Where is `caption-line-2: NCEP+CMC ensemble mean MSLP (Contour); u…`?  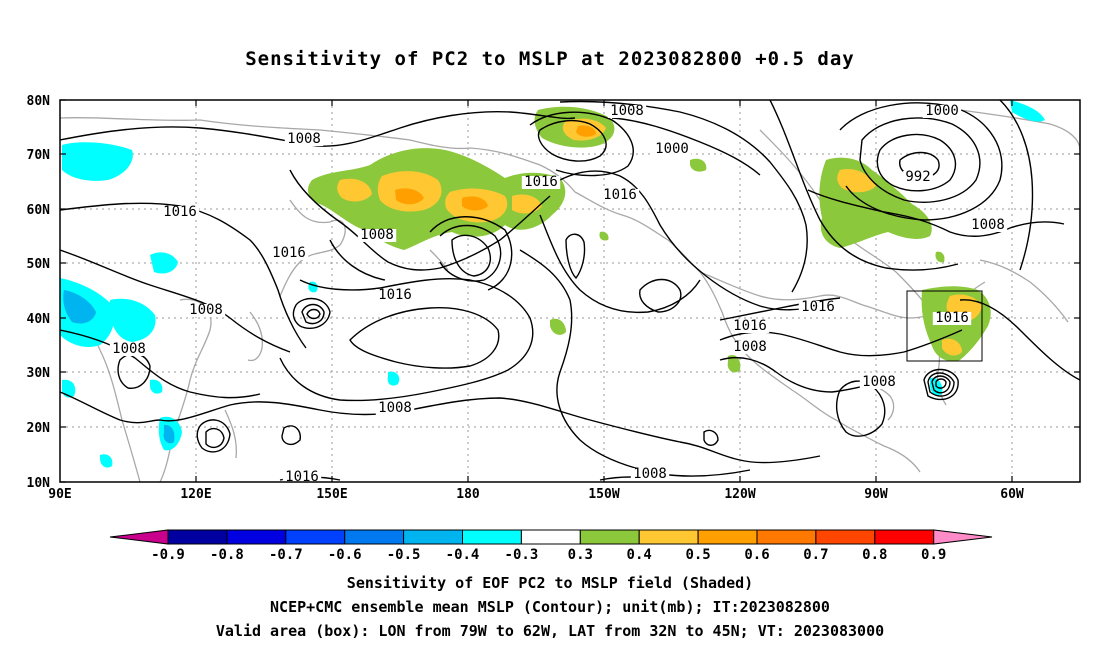 caption-line-2: NCEP+CMC ensemble mean MSLP (Contour); u… is located at coordinates (550, 607).